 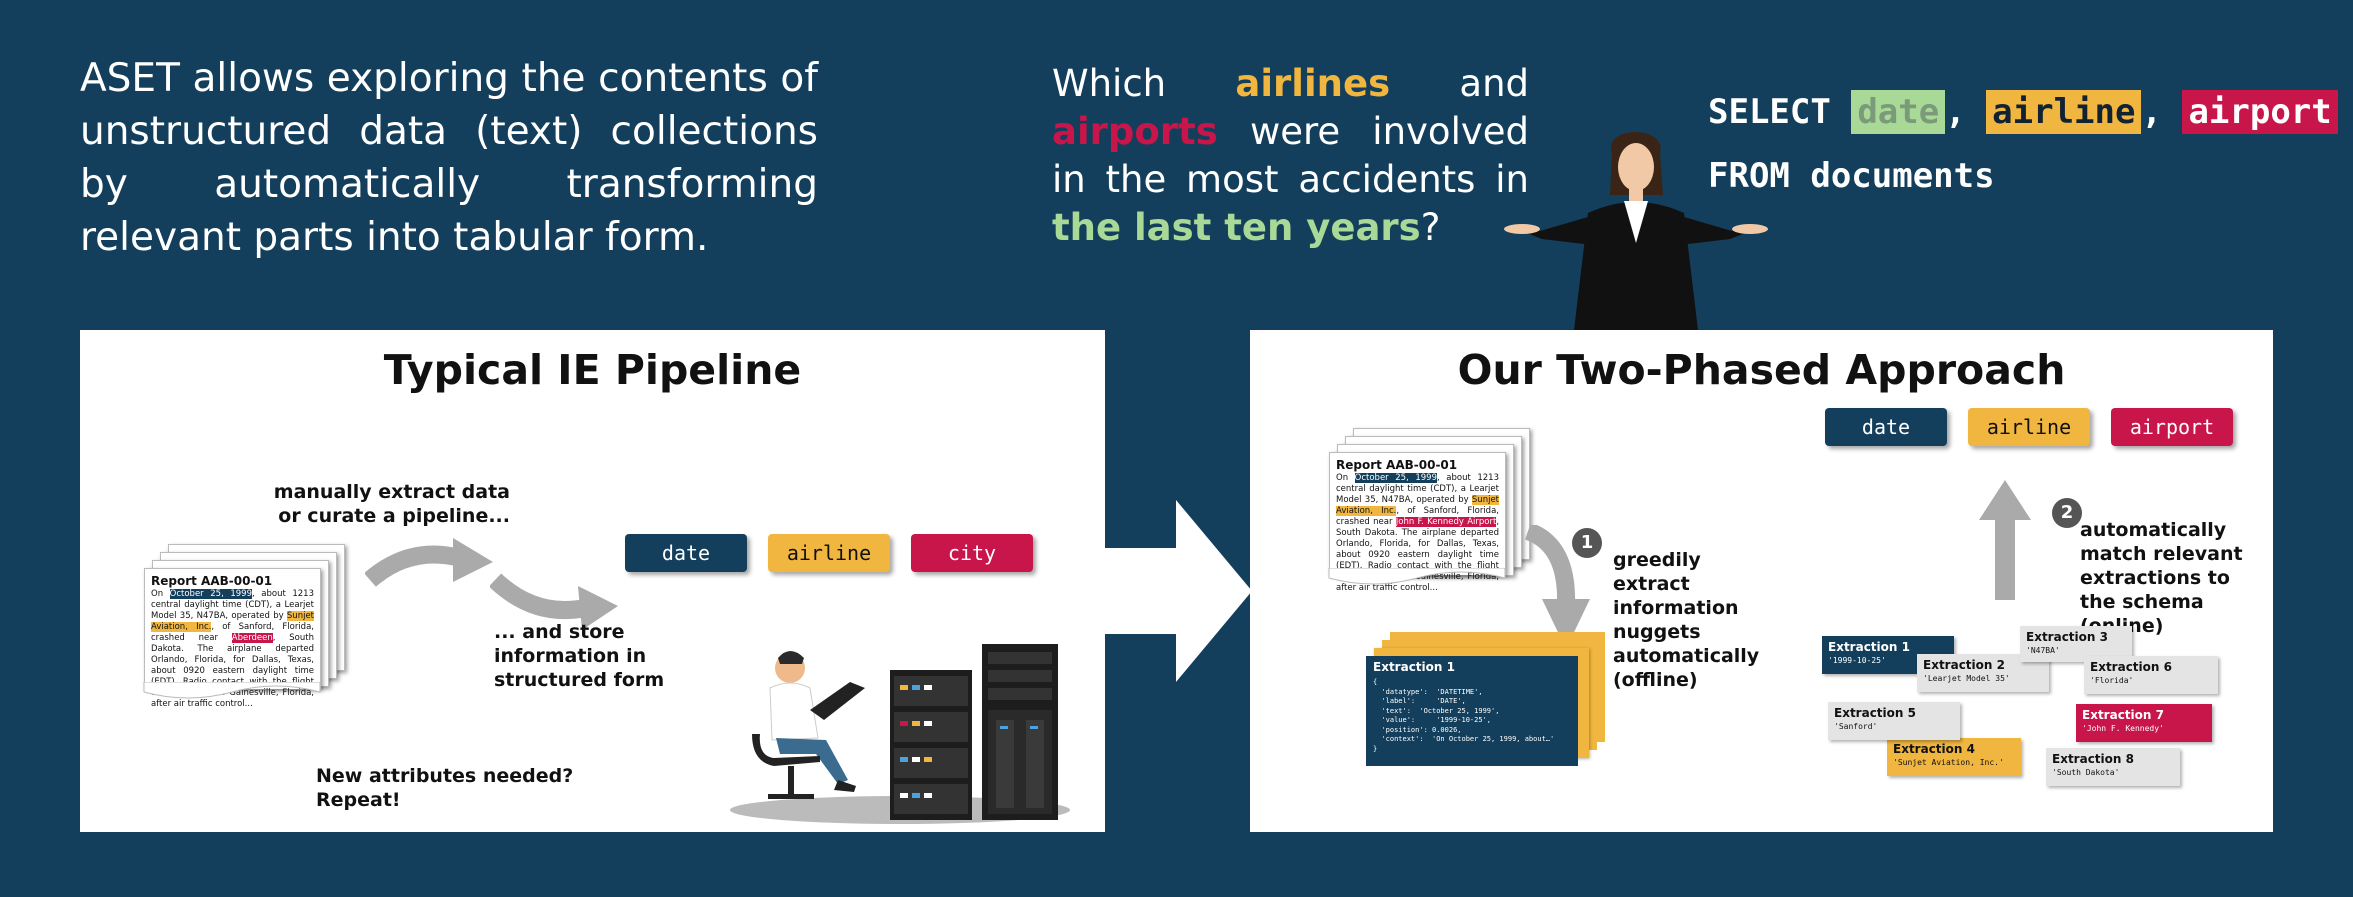 I want to click on extraction-title: Extraction 1, so click(x=1869, y=647).